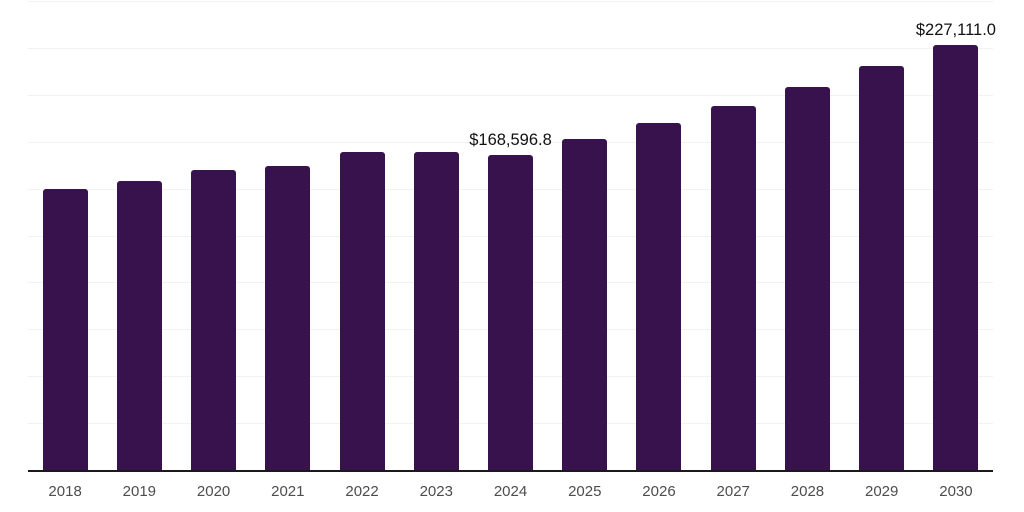 The height and width of the screenshot is (512, 1024). What do you see at coordinates (882, 268) in the screenshot?
I see `bar-2029` at bounding box center [882, 268].